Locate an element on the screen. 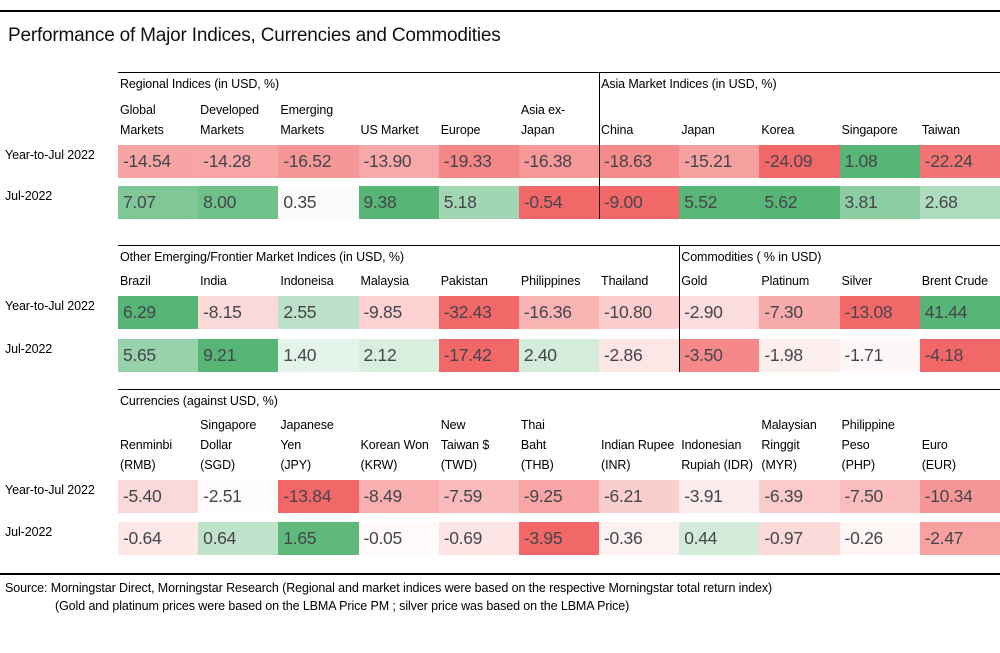  column-header: Korea is located at coordinates (778, 130).